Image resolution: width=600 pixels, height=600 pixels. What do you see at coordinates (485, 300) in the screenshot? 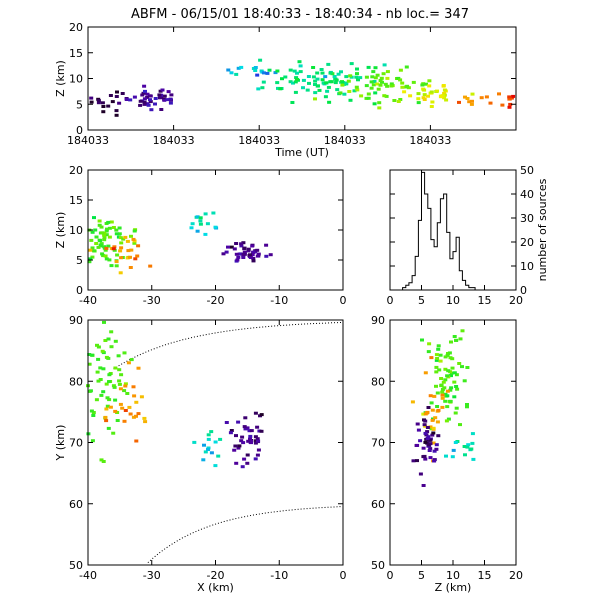
I see `x-tick-label: 15` at bounding box center [485, 300].